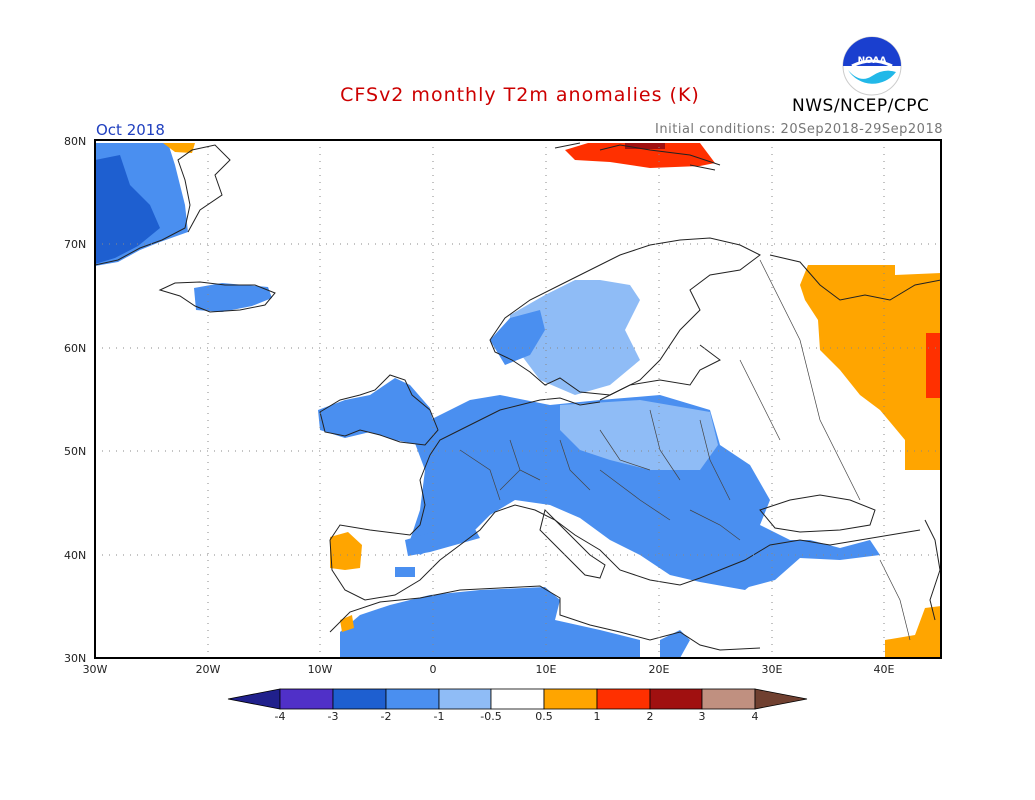  I want to click on map-title: CFSv2 monthly T2m anomalies (K), so click(520, 95).